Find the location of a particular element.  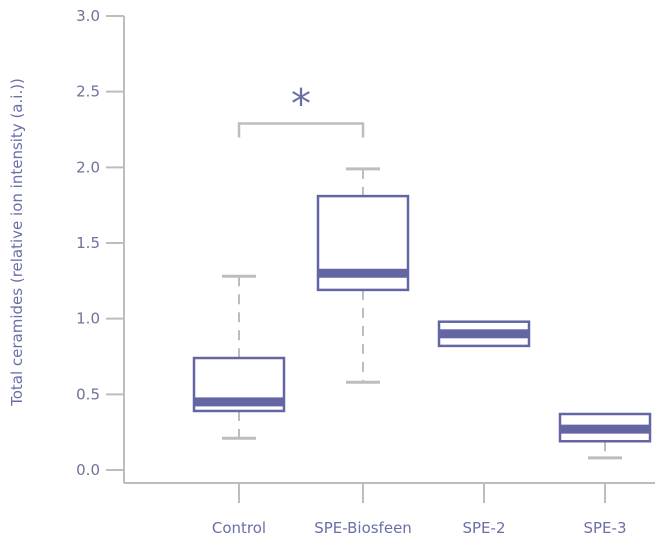

x-tick-label: Control is located at coordinates (239, 528).